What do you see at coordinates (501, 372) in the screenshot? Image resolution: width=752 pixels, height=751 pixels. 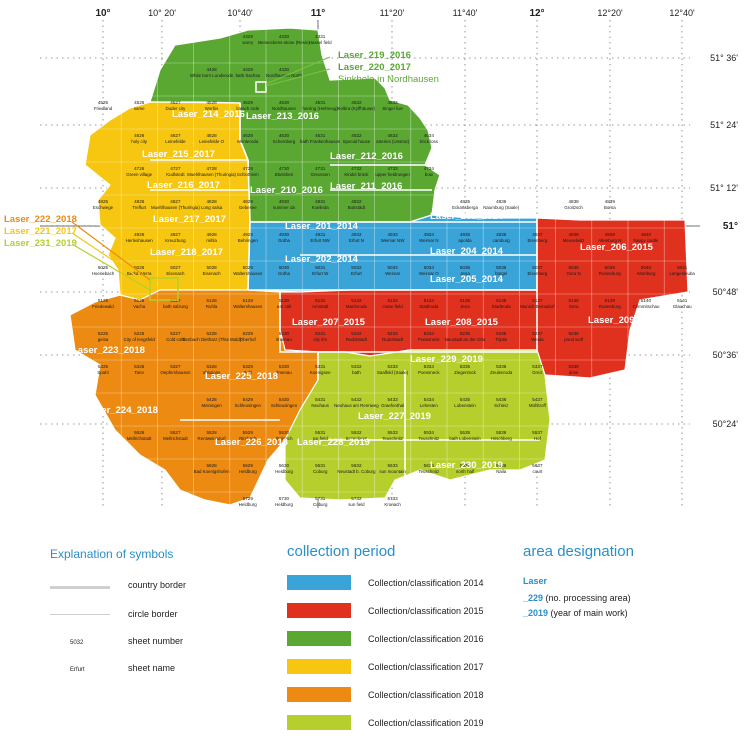 I see `sheet-name: Zeulenroda` at bounding box center [501, 372].